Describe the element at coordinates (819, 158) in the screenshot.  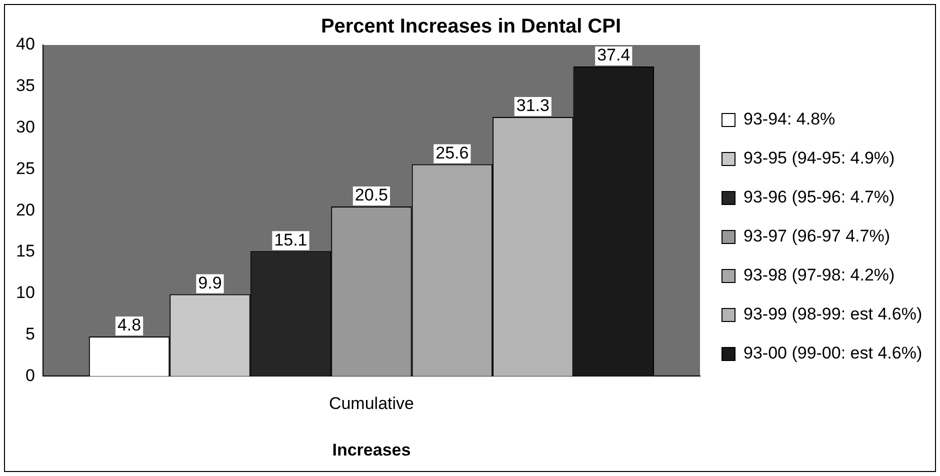
I see `legend-label: 93-95 (94-95: 4.9%)` at that location.